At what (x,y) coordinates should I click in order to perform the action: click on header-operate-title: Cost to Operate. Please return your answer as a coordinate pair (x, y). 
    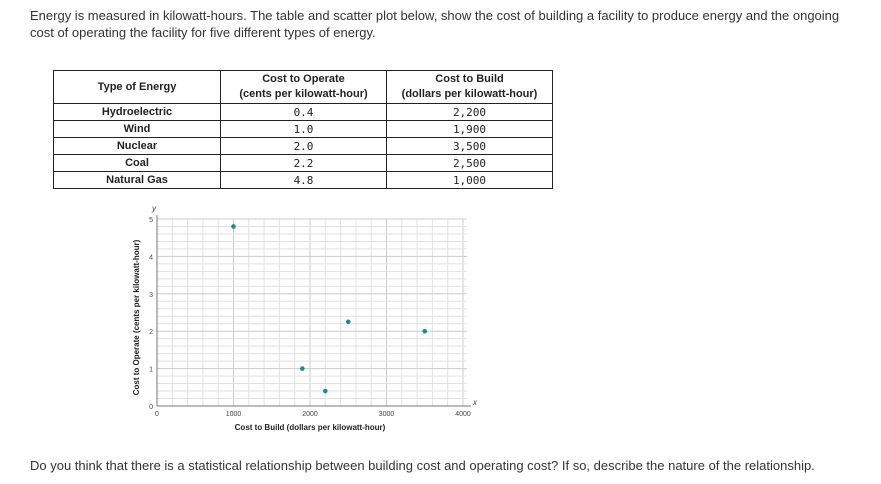
    Looking at the image, I should click on (303, 79).